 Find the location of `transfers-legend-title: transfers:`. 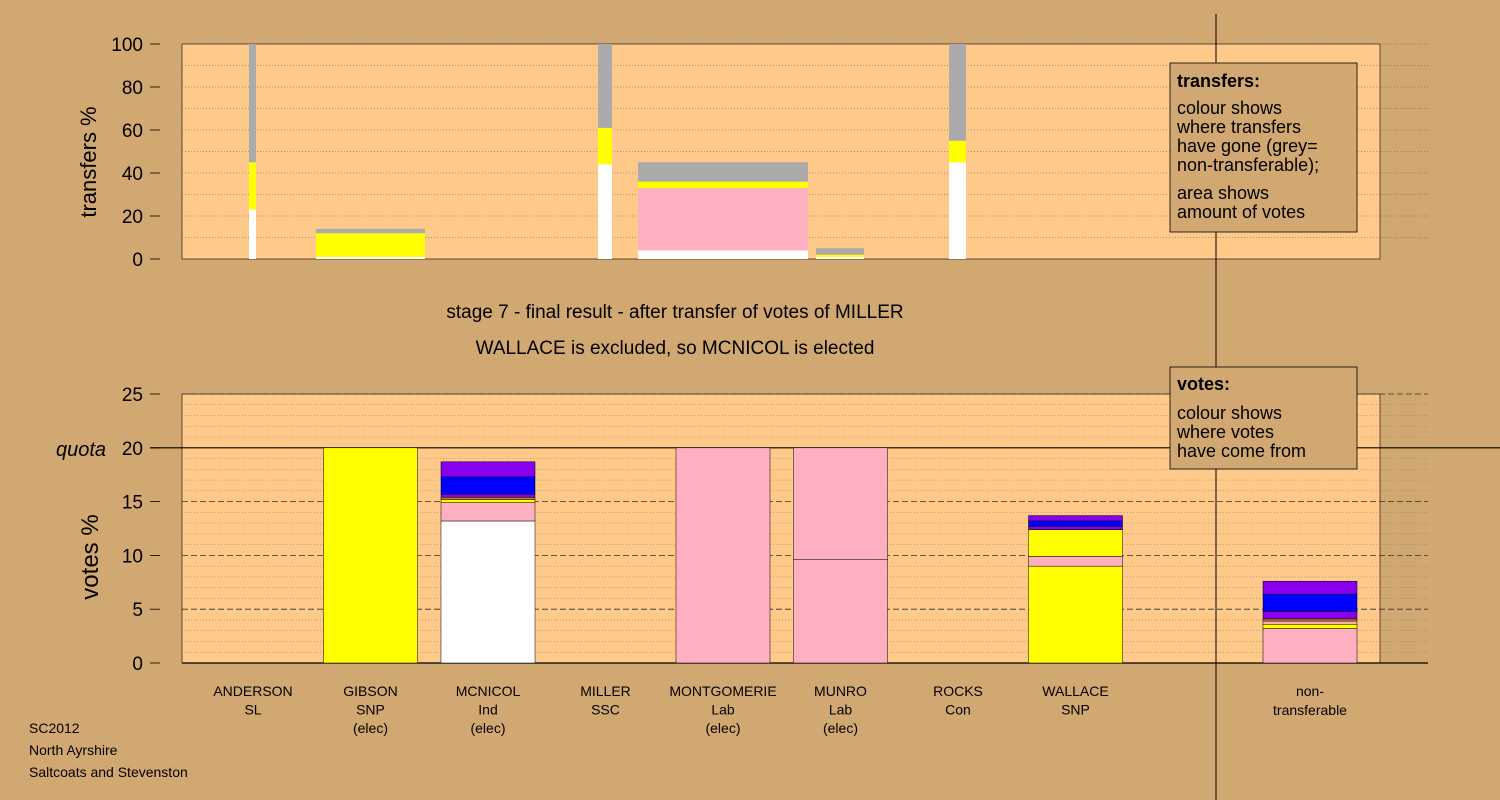

transfers-legend-title: transfers: is located at coordinates (1218, 81).